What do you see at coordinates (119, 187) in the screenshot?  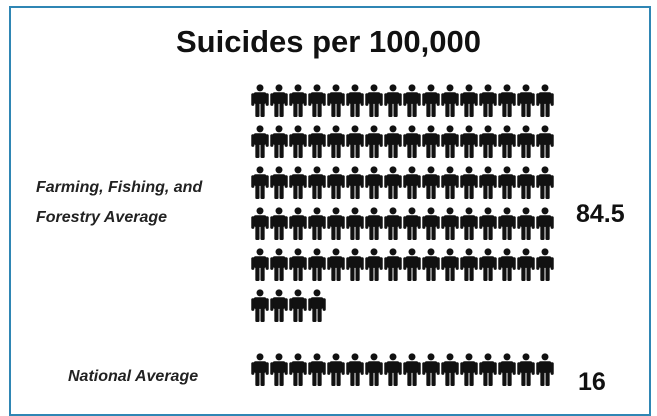 I see `row-label-farming-line-1: Farming, Fishing, and` at bounding box center [119, 187].